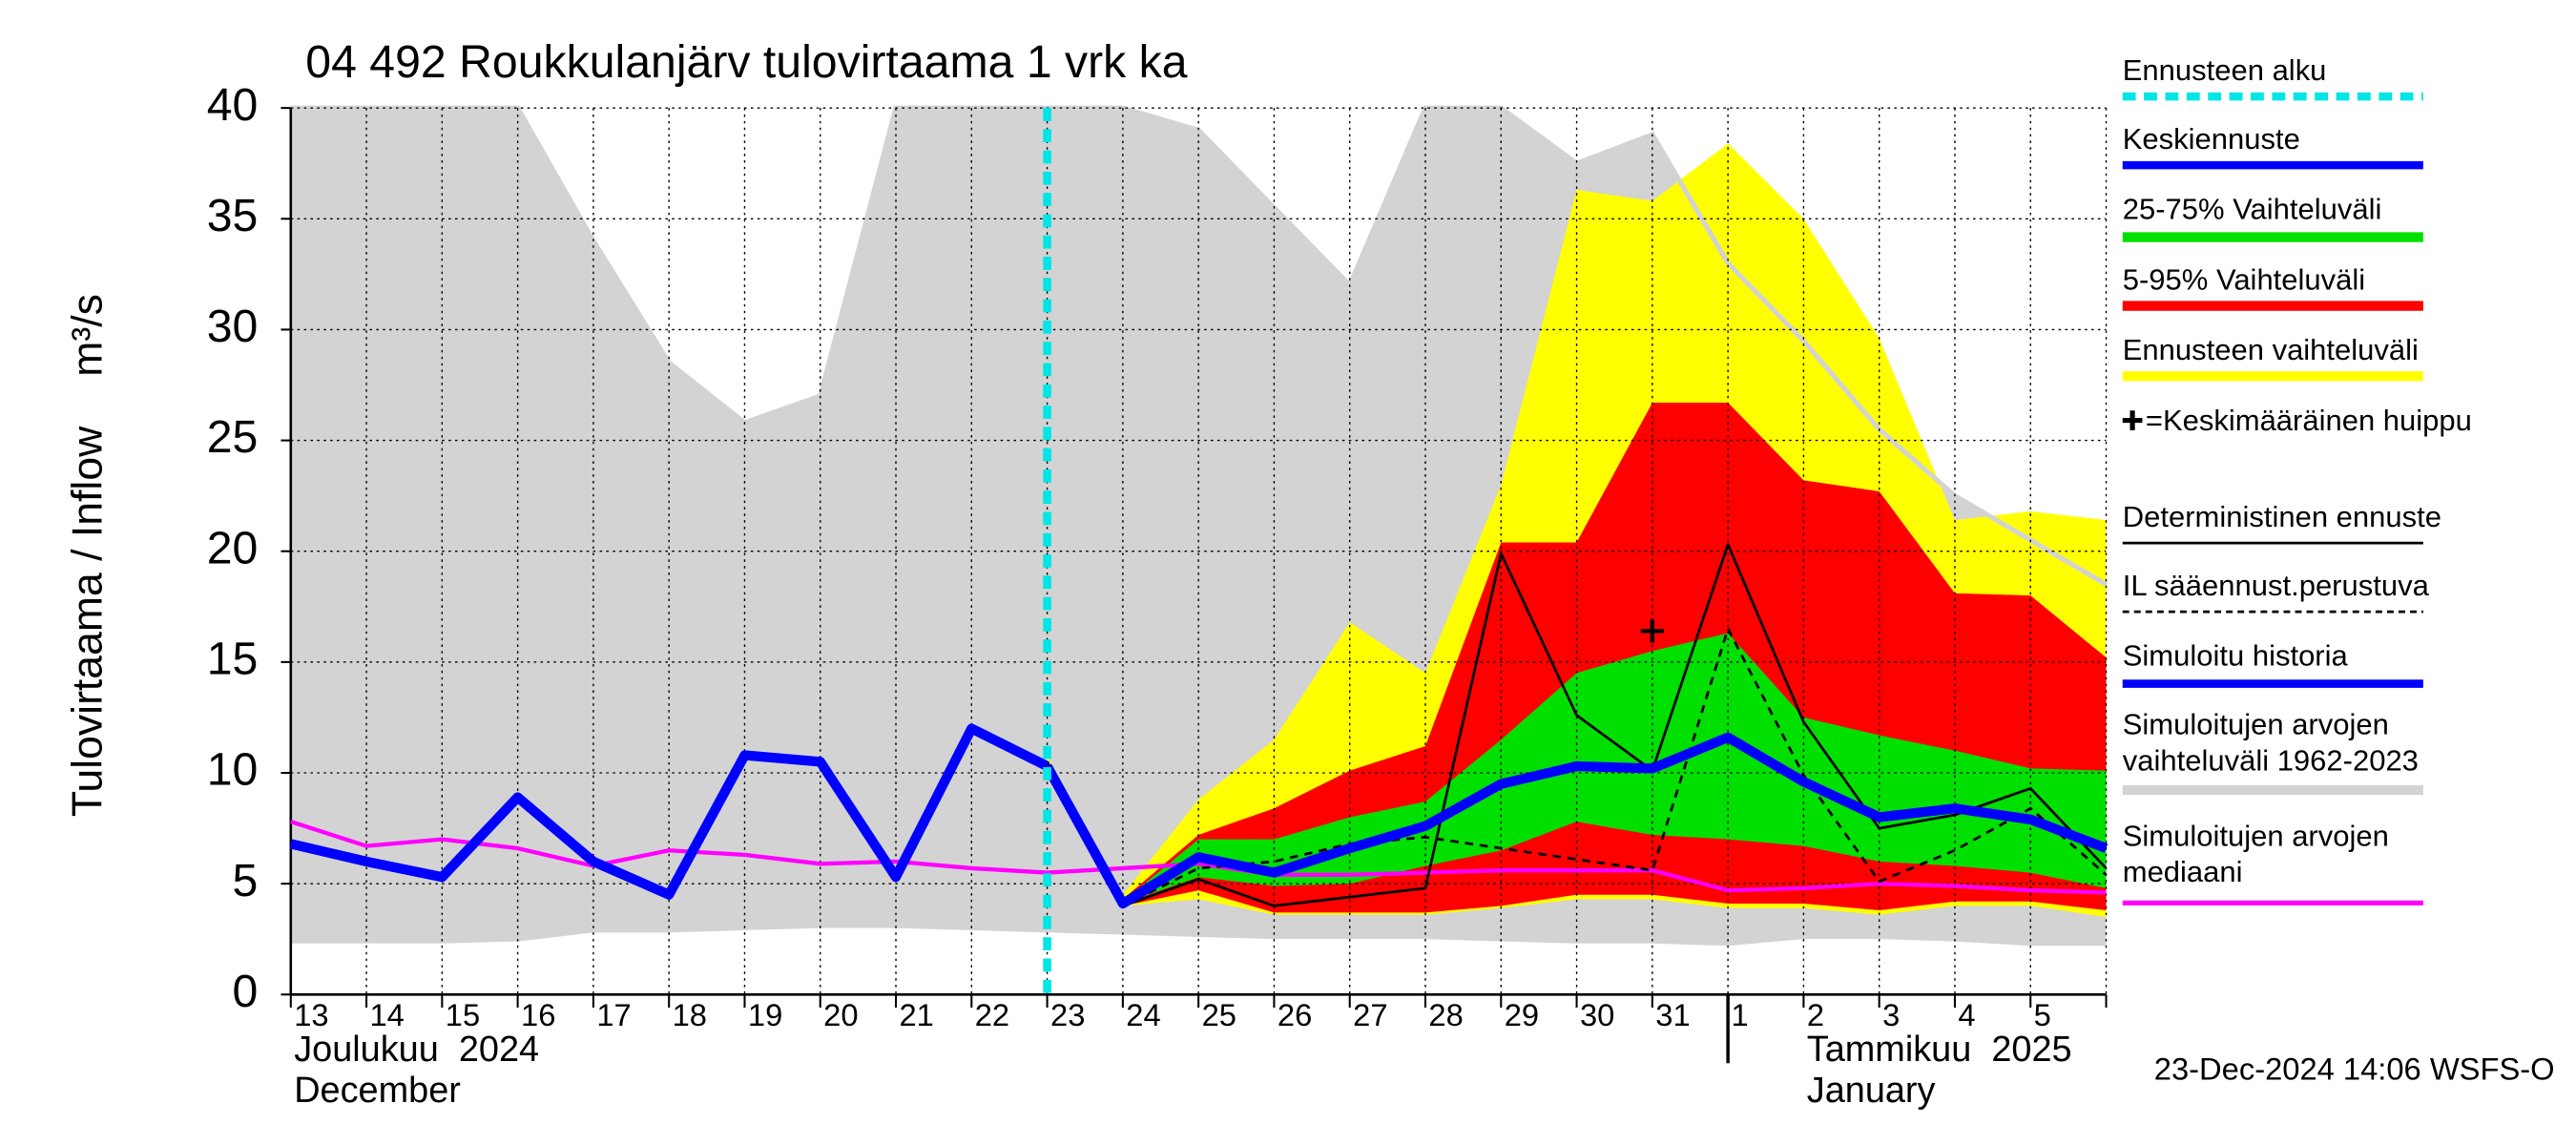 This screenshot has width=2576, height=1145. Describe the element at coordinates (233, 659) in the screenshot. I see `y-tick-label: 15` at that location.